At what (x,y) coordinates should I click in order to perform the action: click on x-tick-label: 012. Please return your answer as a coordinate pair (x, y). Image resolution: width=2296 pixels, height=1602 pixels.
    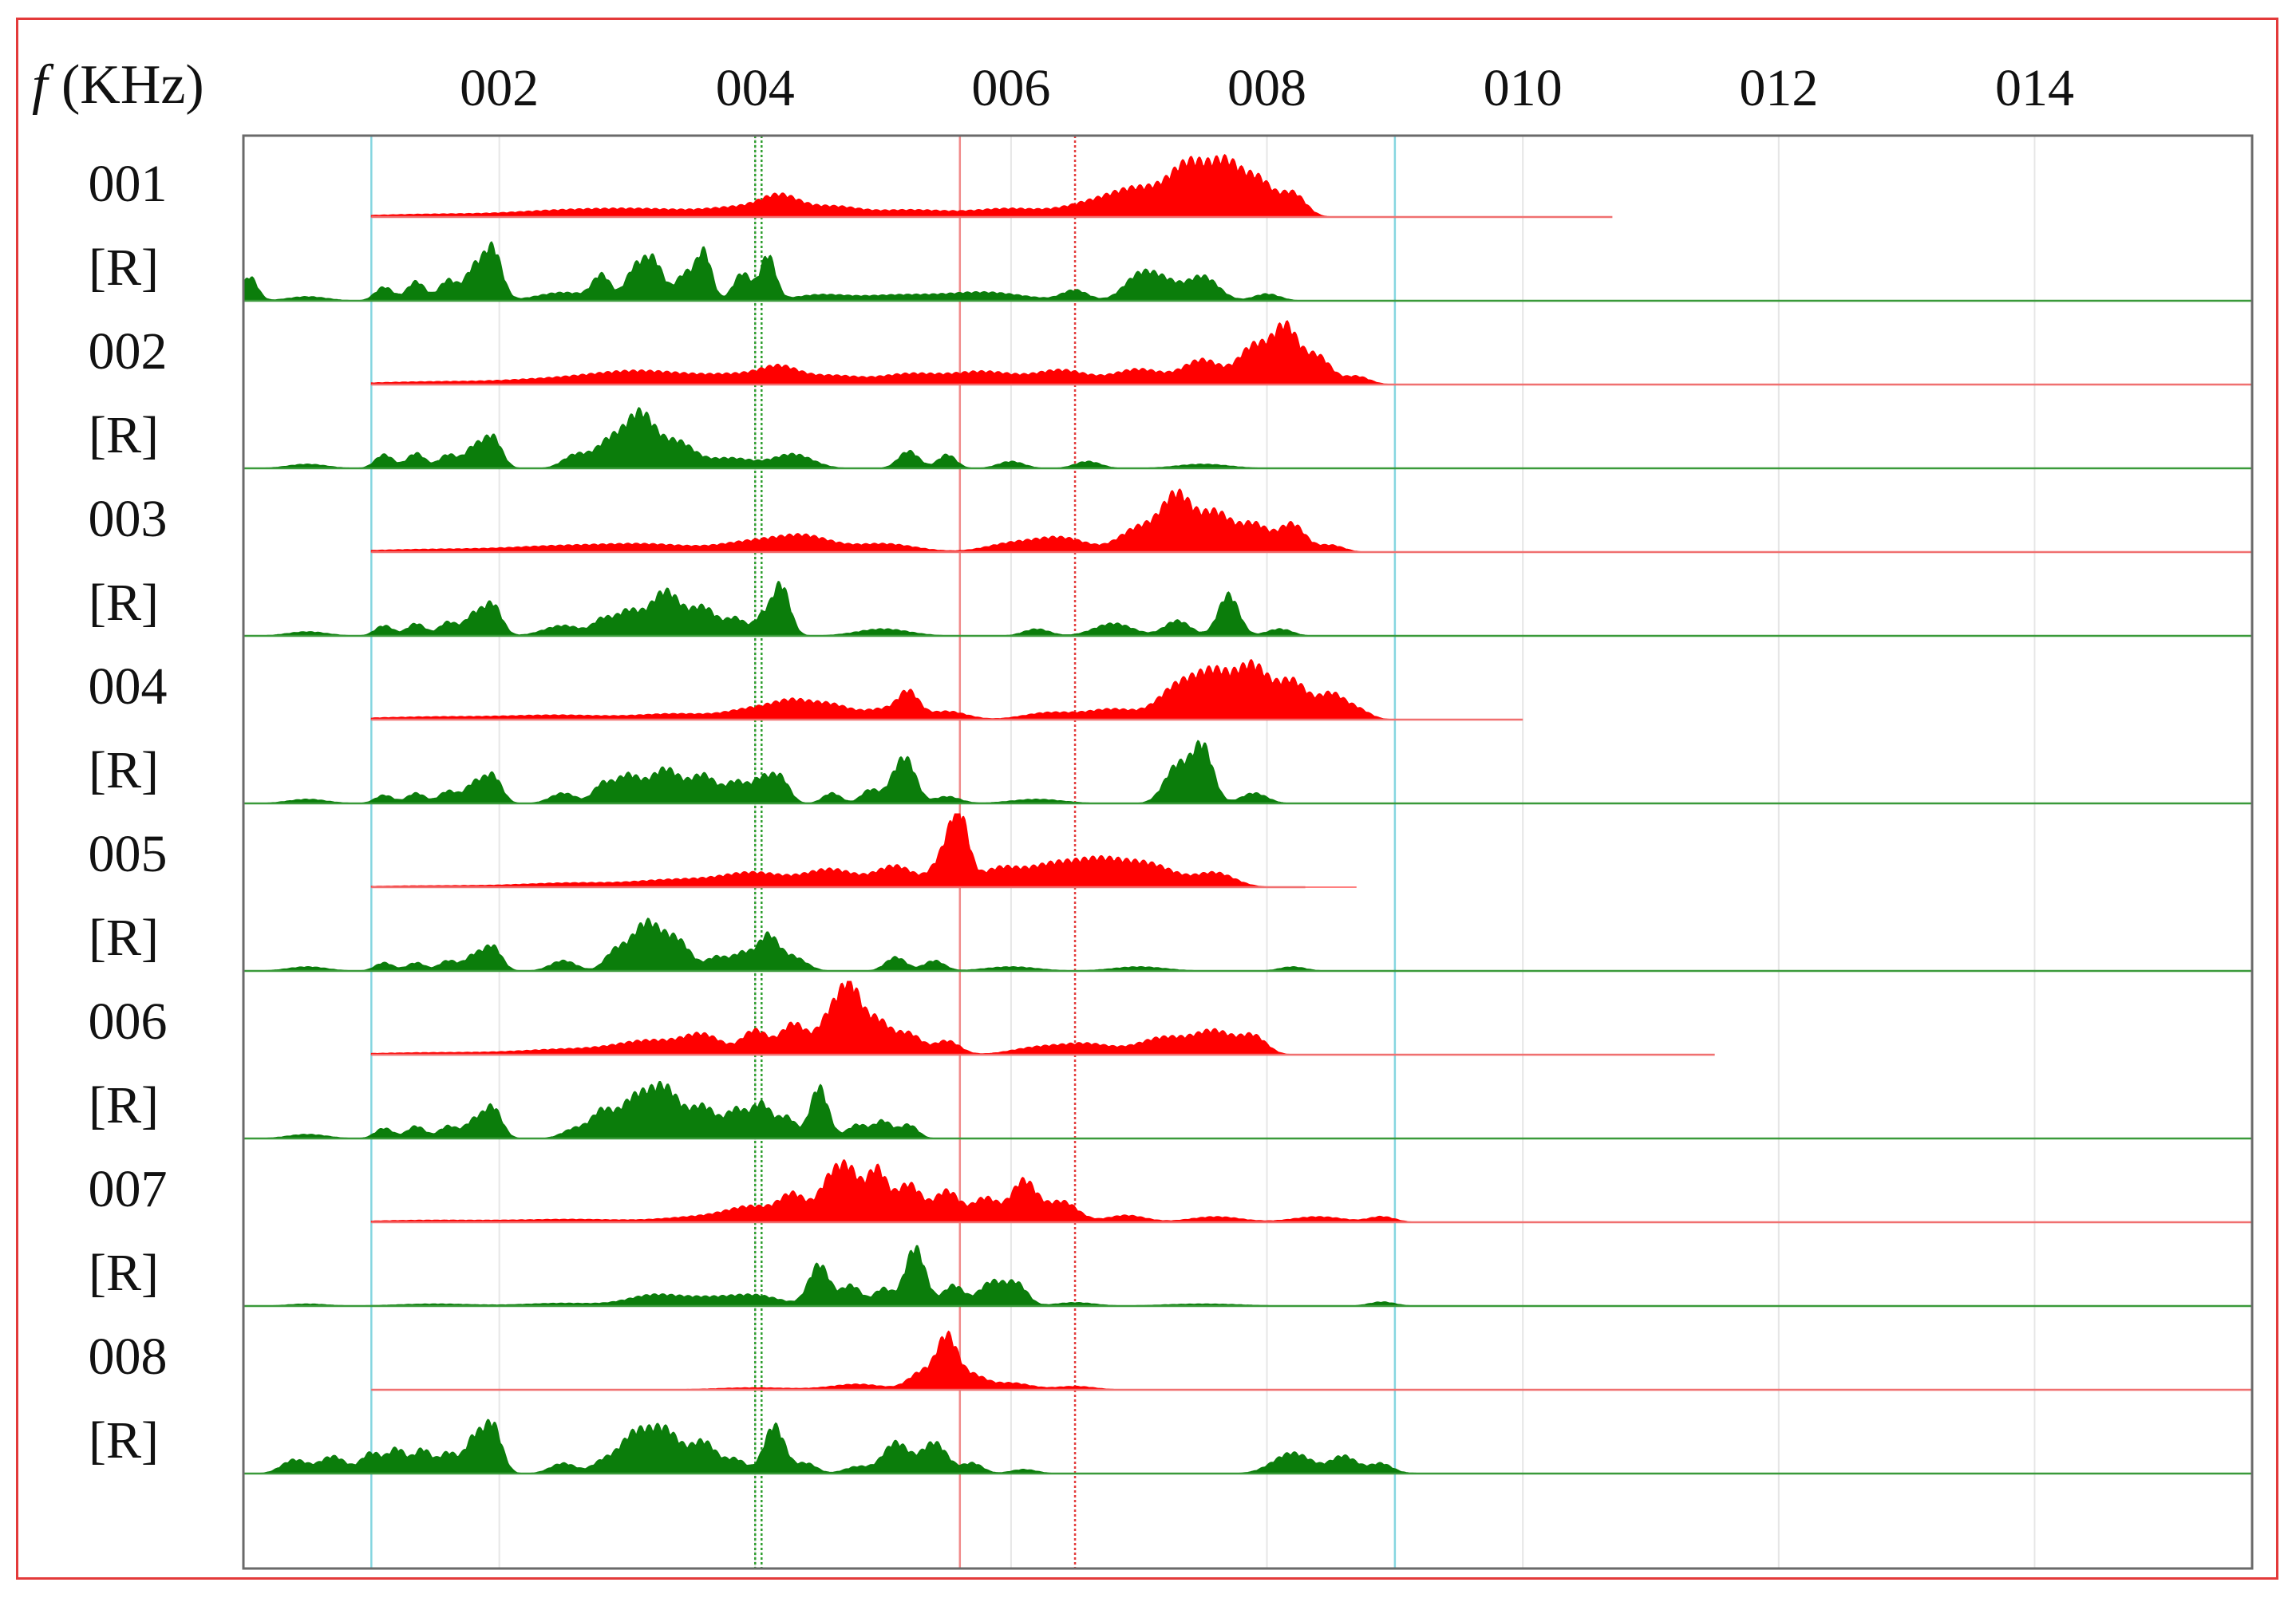
    Looking at the image, I should click on (1778, 88).